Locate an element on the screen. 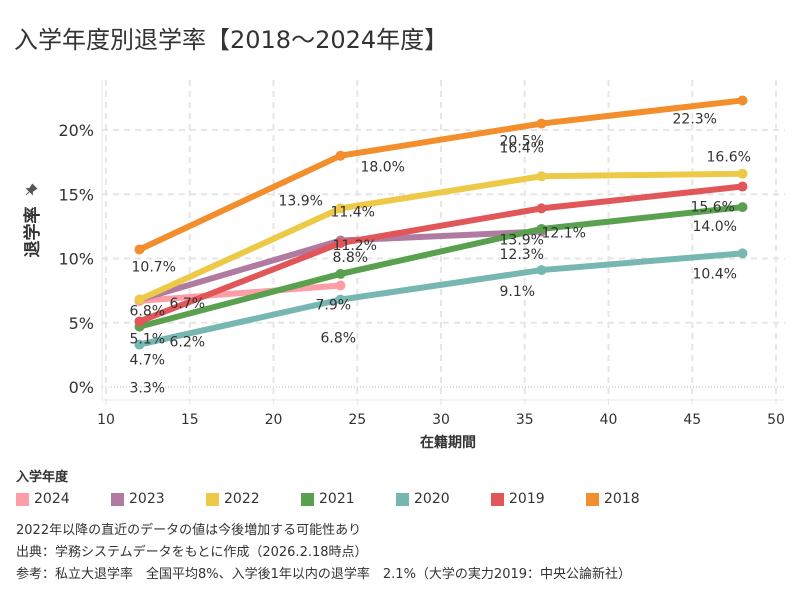 The width and height of the screenshot is (800, 600). legend-item-2019: 2019 is located at coordinates (538, 499).